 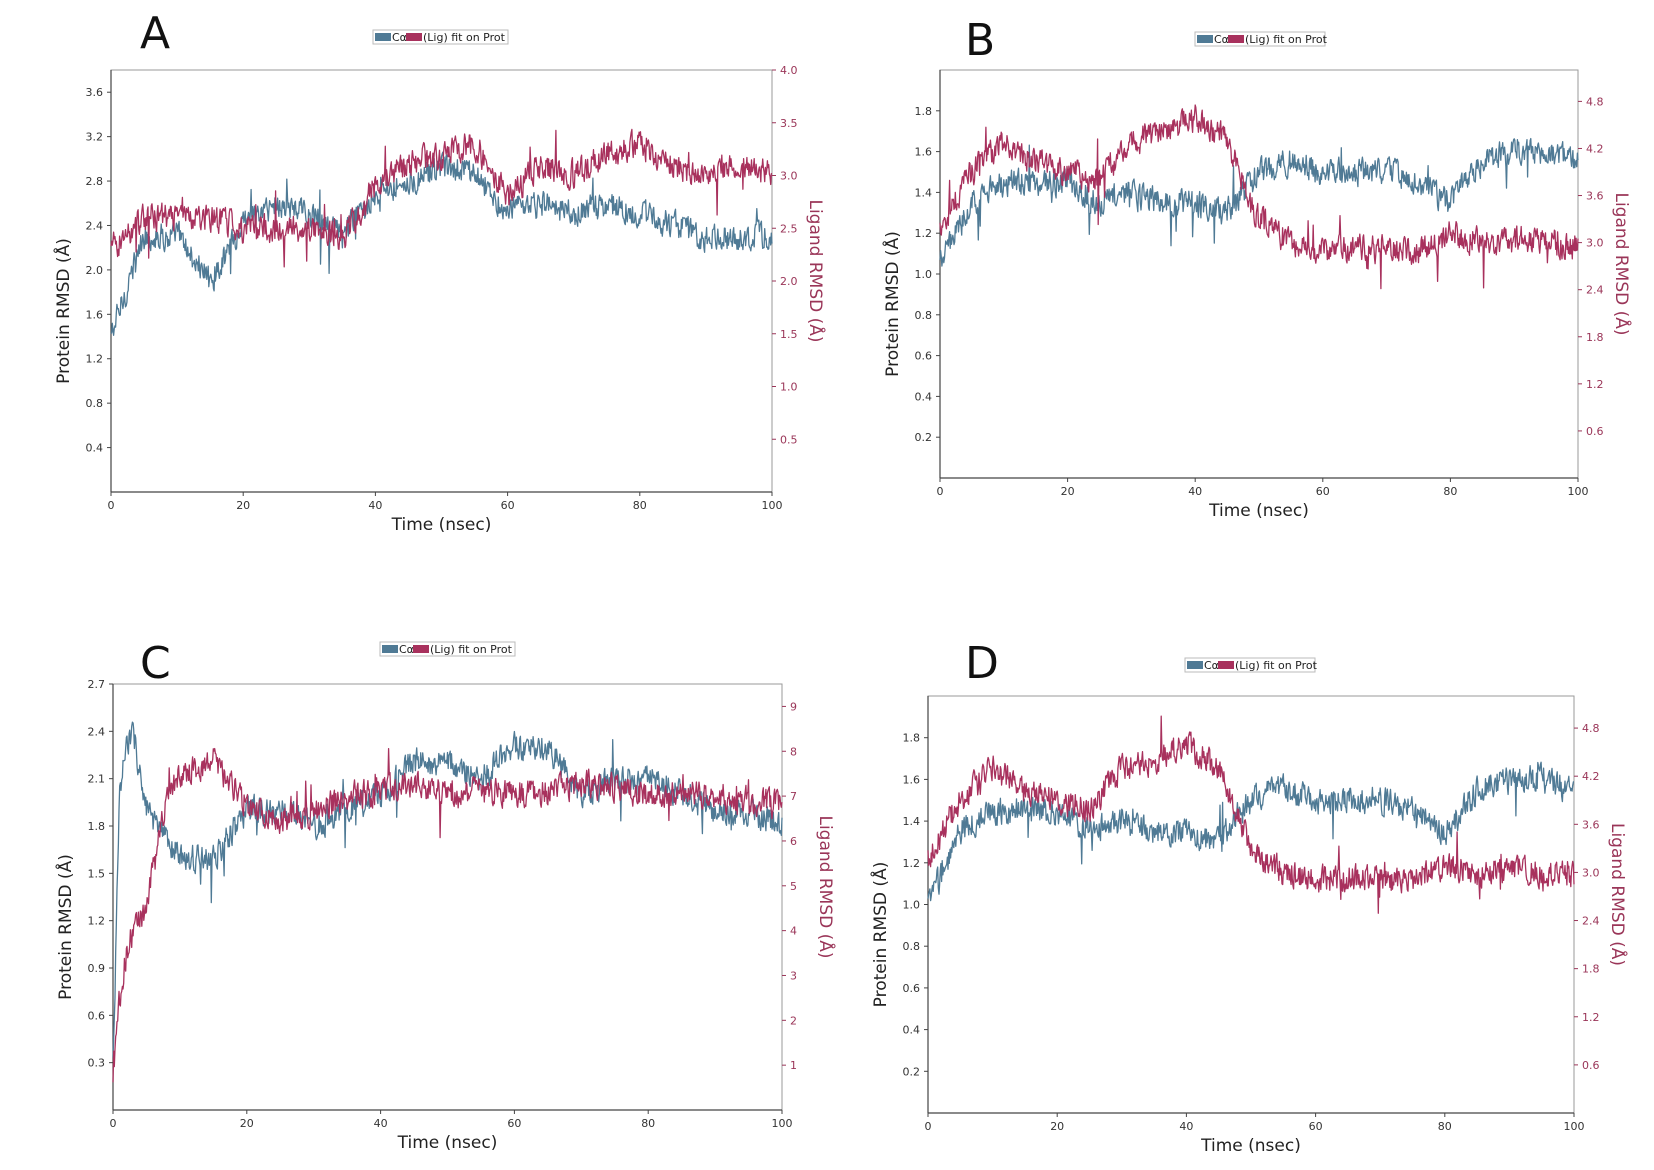 I want to click on panel-letter: D, so click(x=982, y=663).